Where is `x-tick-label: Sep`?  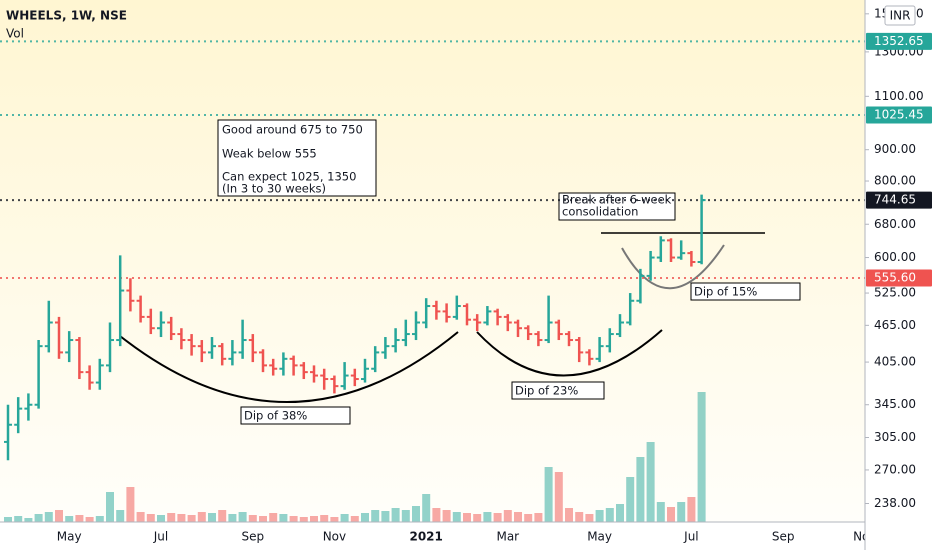 x-tick-label: Sep is located at coordinates (783, 537).